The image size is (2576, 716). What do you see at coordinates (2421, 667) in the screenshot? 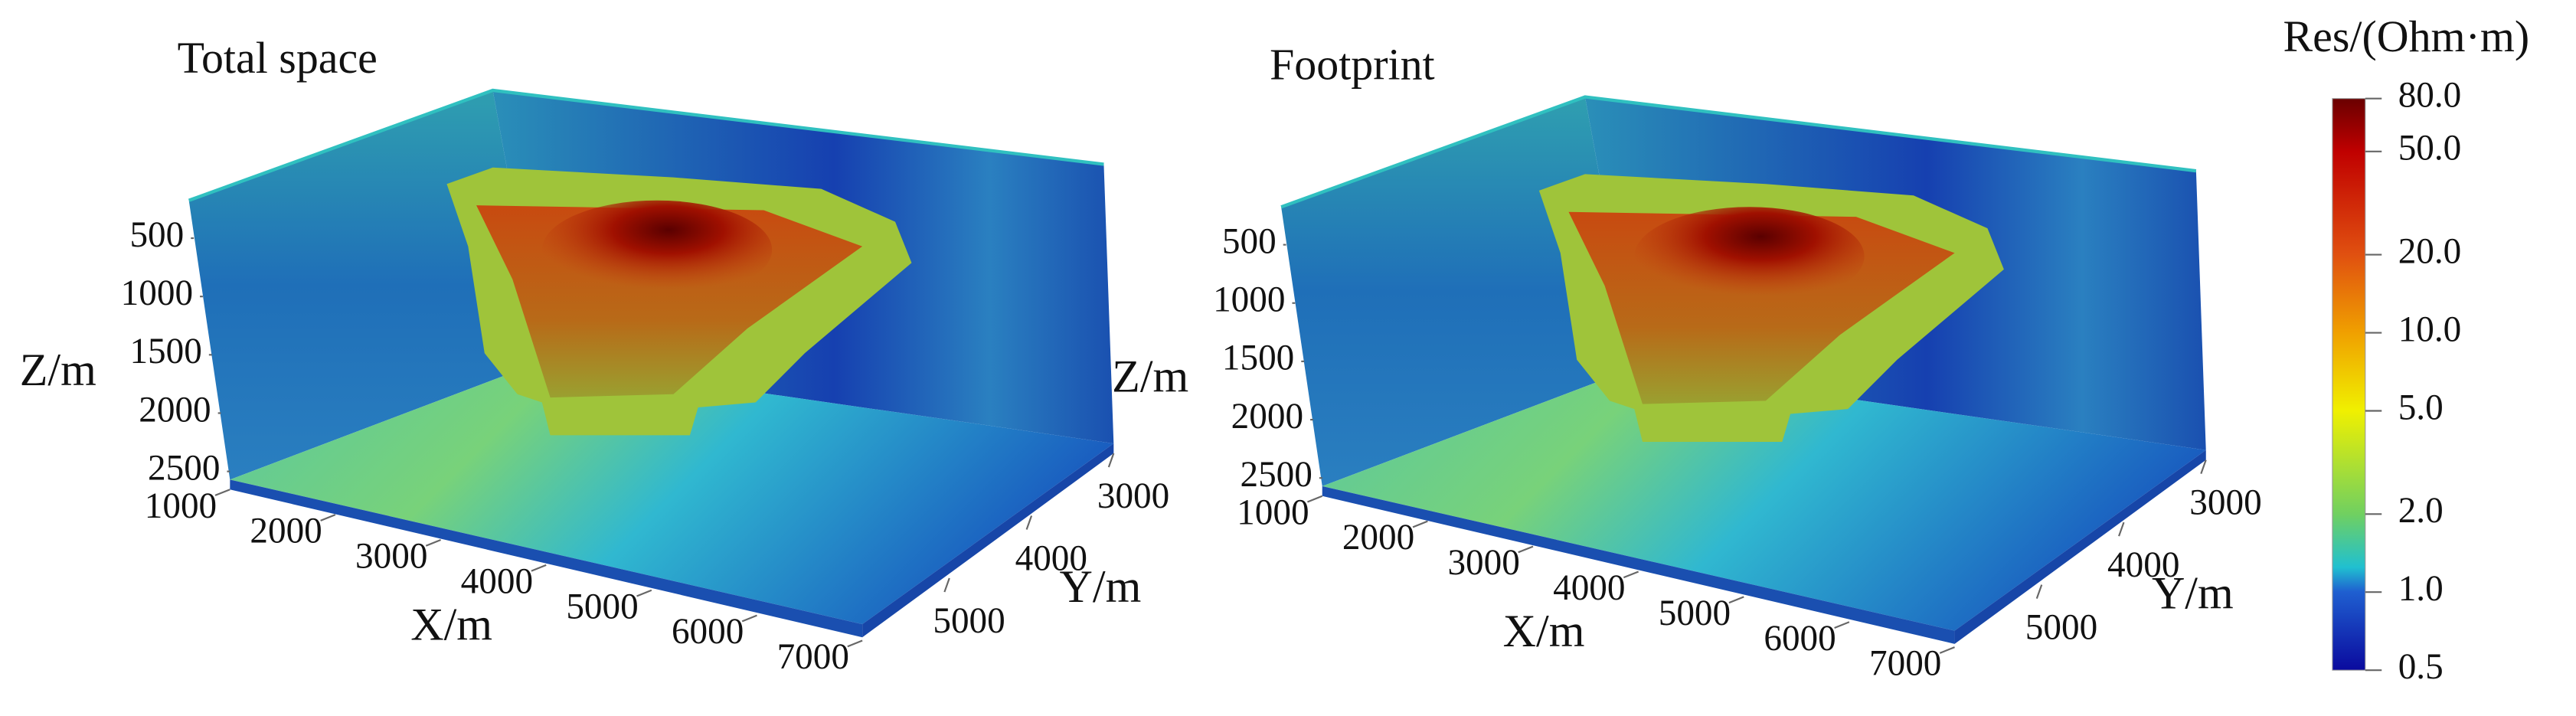
I see `colorbar-tick-label: 0.5` at bounding box center [2421, 667].